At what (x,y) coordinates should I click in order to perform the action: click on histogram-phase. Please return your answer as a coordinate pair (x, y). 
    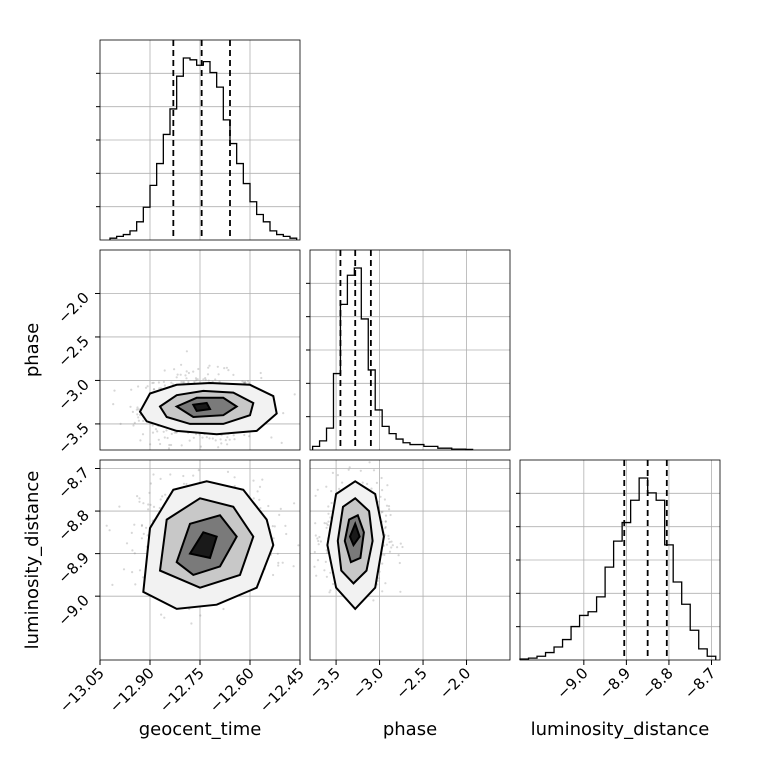
    Looking at the image, I should click on (392, 359).